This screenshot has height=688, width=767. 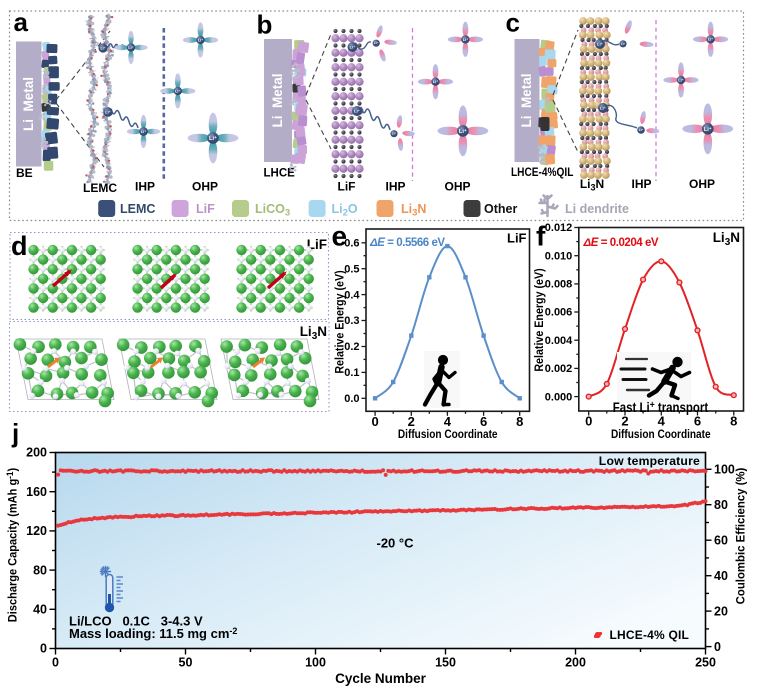 I want to click on svg-text: 0.6, so click(x=351, y=244).